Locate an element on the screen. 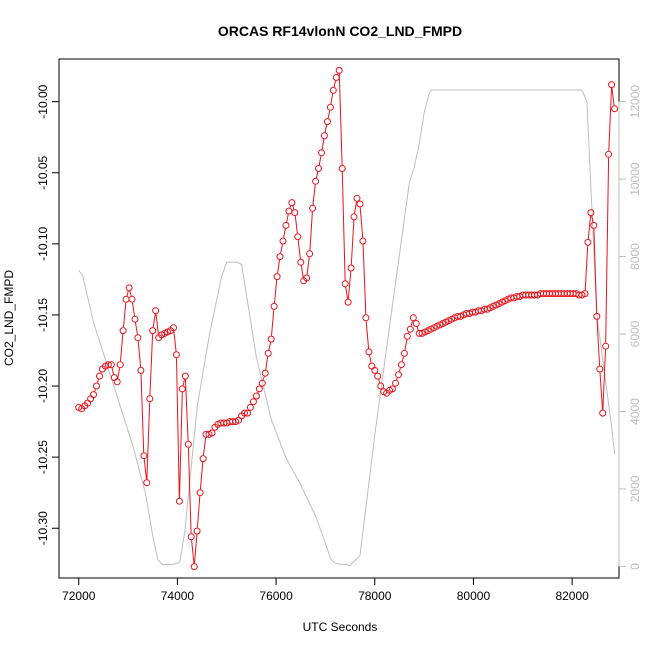 Image resolution: width=650 pixels, height=650 pixels. right-y-tick-label: 6000 is located at coordinates (635, 333).